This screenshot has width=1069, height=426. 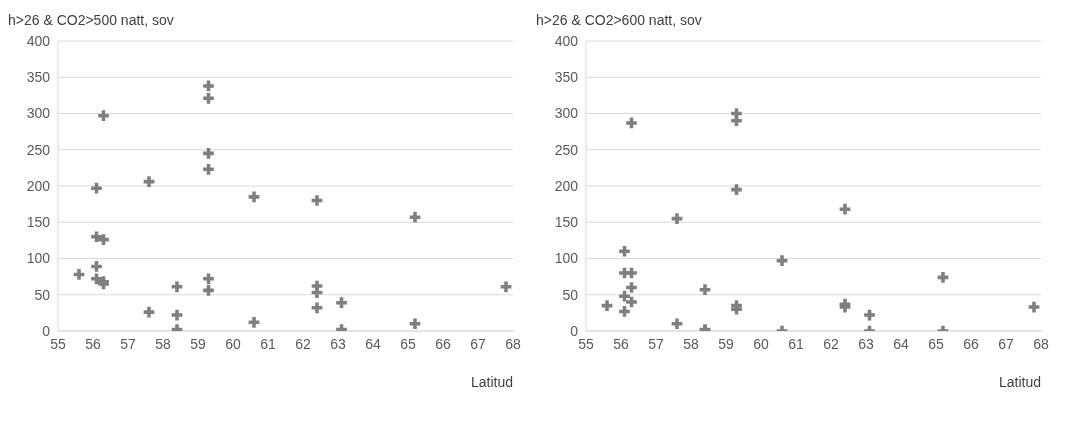 What do you see at coordinates (619, 20) in the screenshot?
I see `chart-title: h>26 & CO2>600 natt, sov` at bounding box center [619, 20].